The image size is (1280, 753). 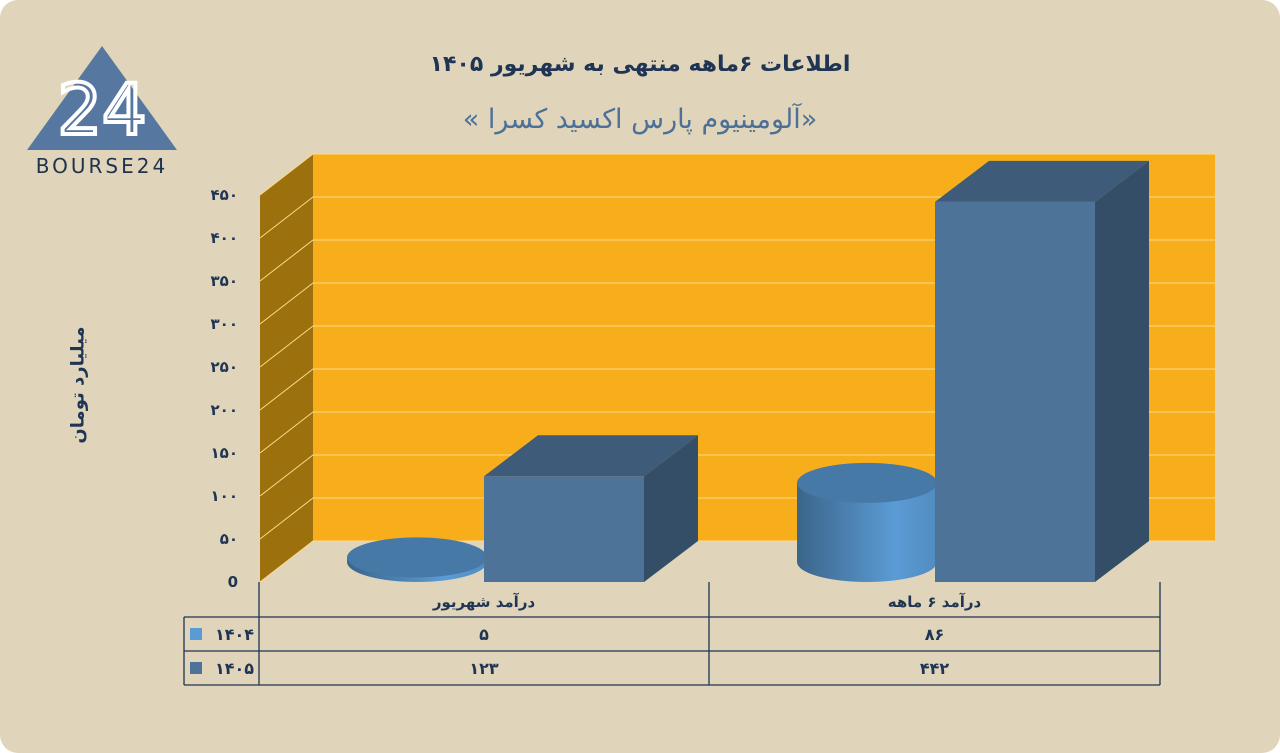 What do you see at coordinates (286, 368) in the screenshot?
I see `side-wall` at bounding box center [286, 368].